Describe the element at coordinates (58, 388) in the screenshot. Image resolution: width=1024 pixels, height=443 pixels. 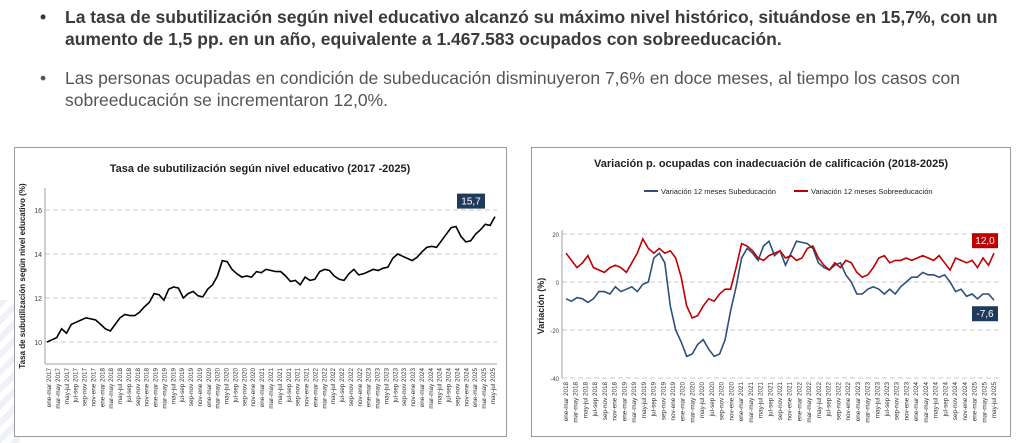
I see `x-tick-label: mar-may 2017` at that location.